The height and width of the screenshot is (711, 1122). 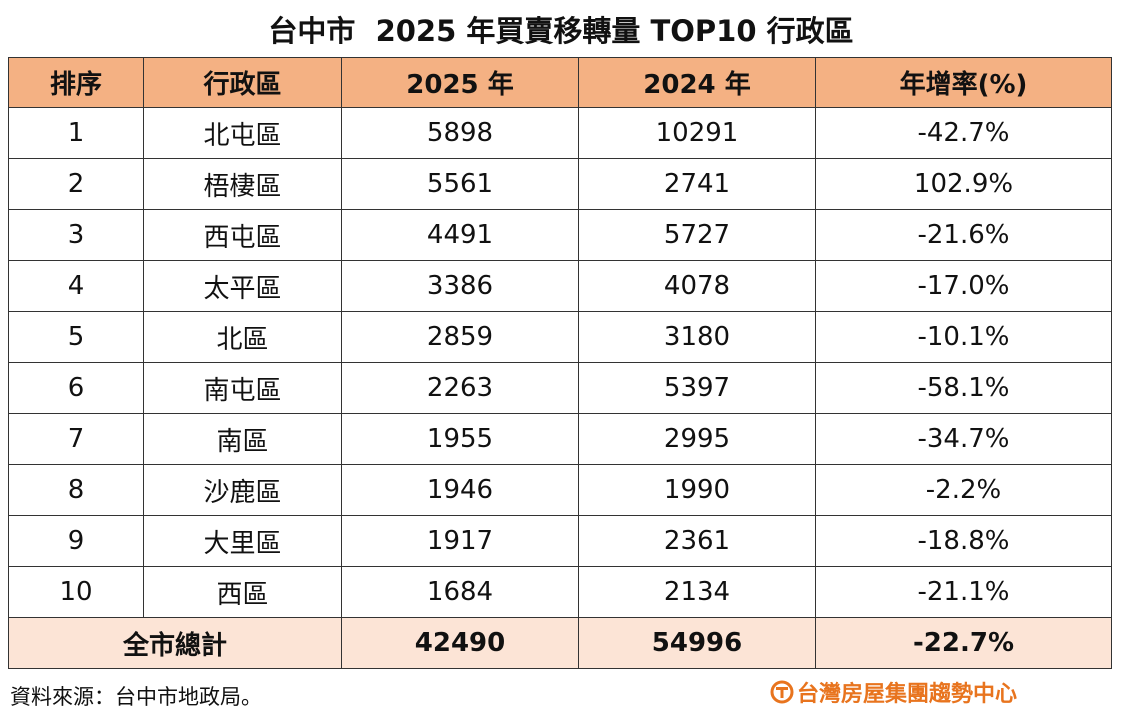 I want to click on table-cell: 9, so click(x=76, y=541).